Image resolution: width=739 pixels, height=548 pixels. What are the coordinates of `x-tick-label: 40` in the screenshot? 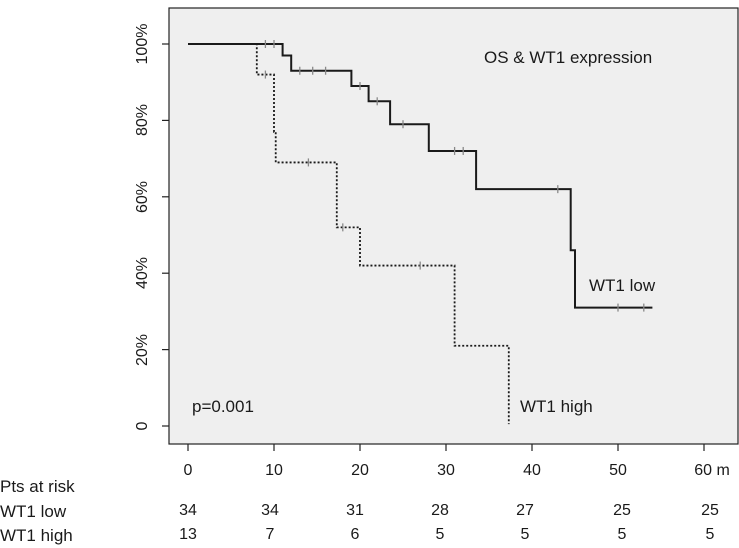 It's located at (532, 470).